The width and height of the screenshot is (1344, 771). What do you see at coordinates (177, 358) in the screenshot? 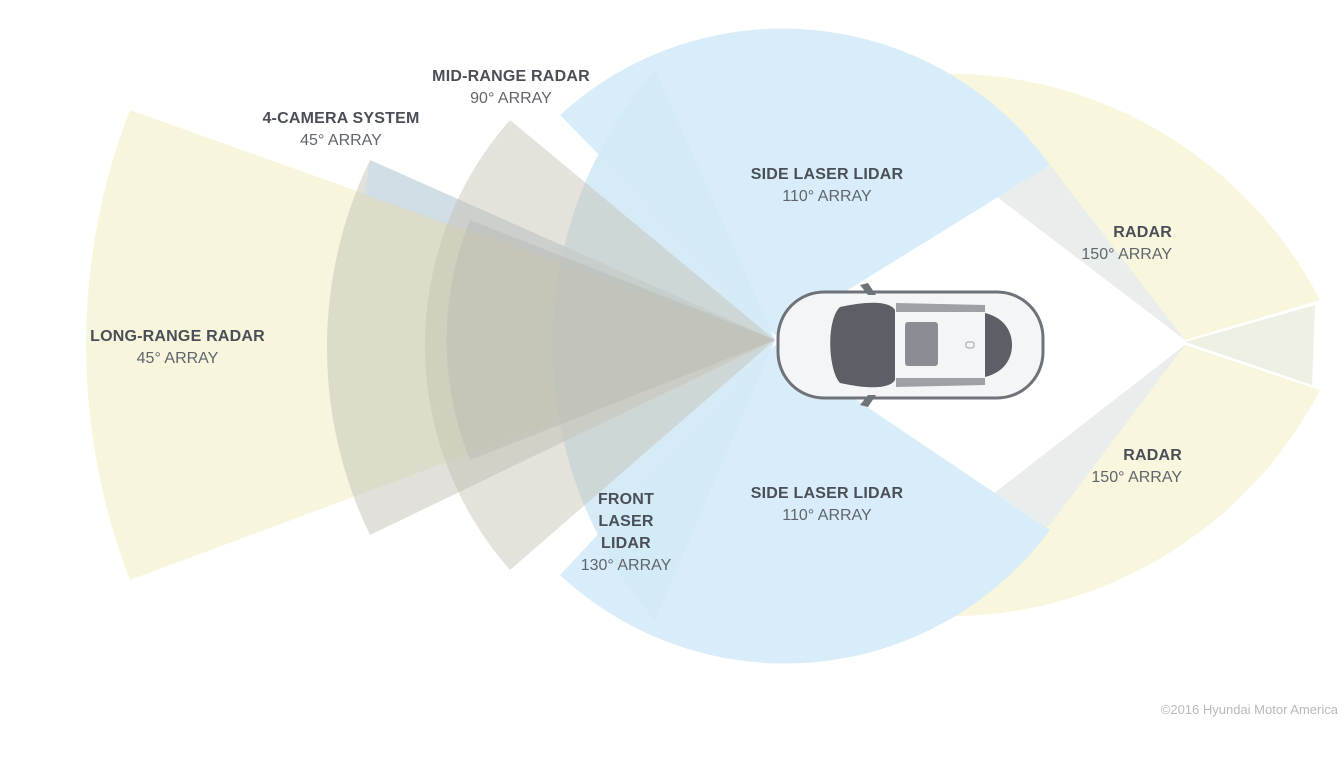
I see `label-long-range-radar-array: 45° ARRAY` at bounding box center [177, 358].